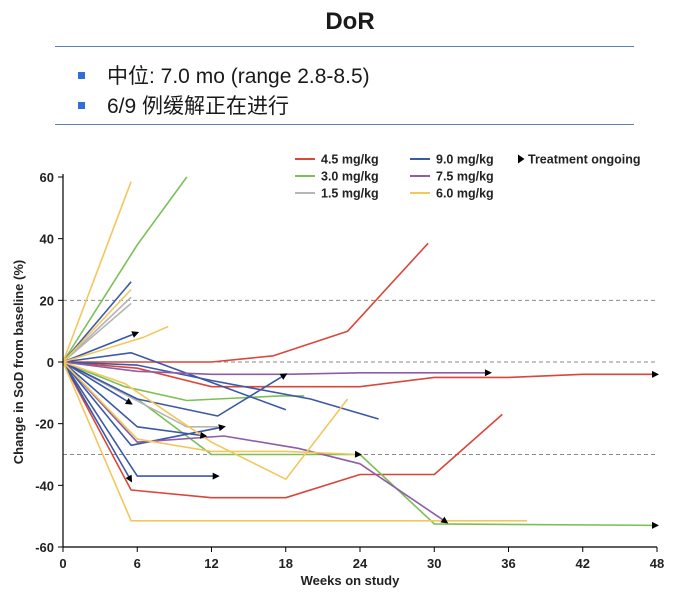 This screenshot has height=611, width=700. I want to click on y-tick-label: 60, so click(47, 177).